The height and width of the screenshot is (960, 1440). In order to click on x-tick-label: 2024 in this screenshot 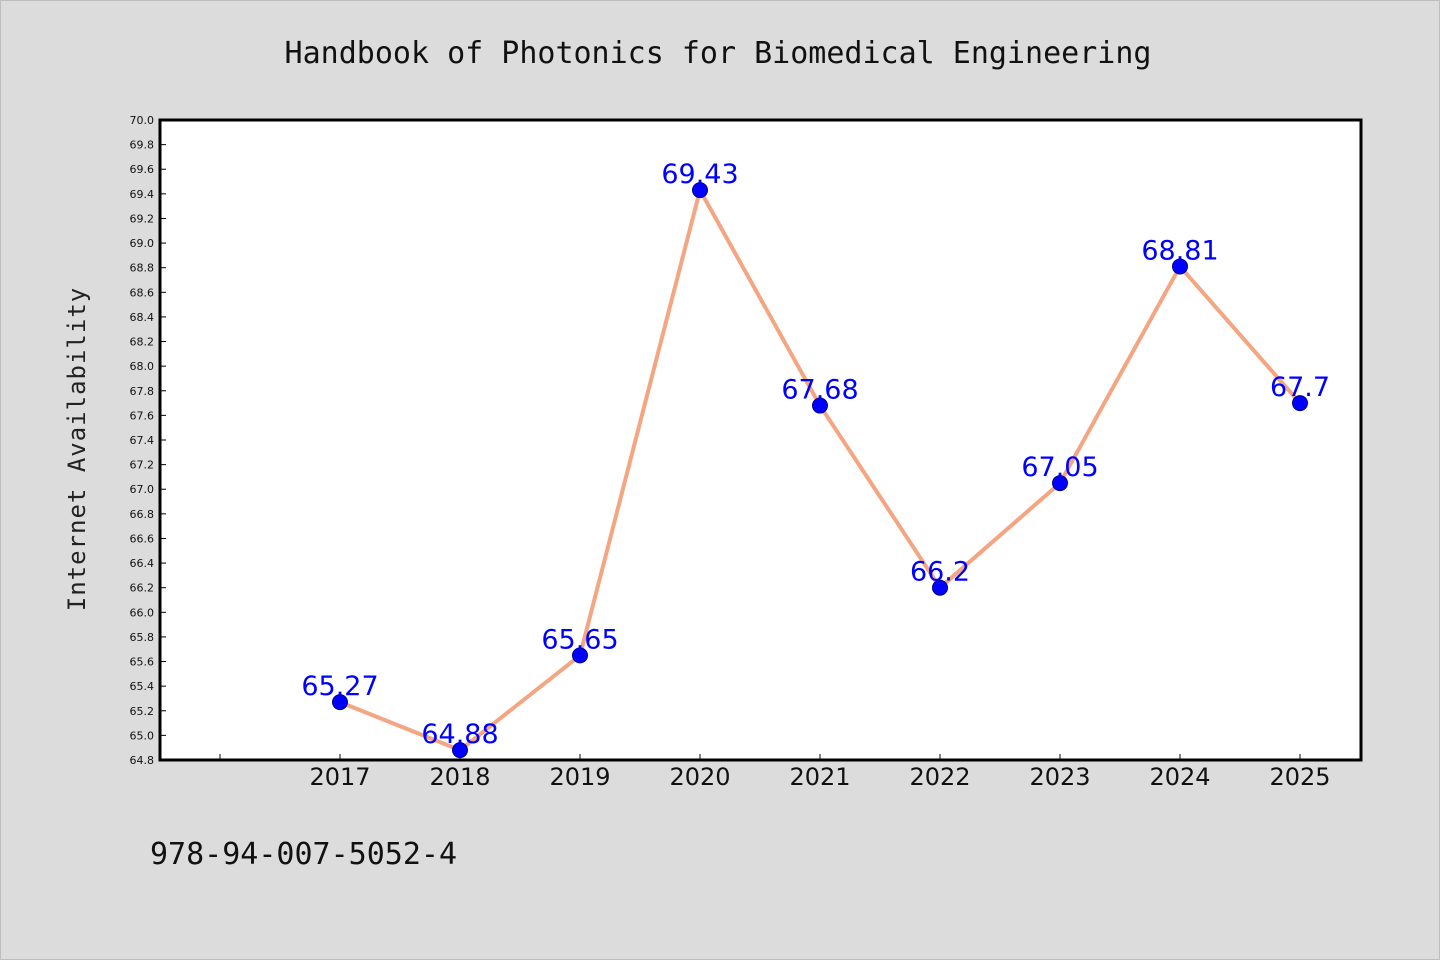, I will do `click(1179, 777)`.